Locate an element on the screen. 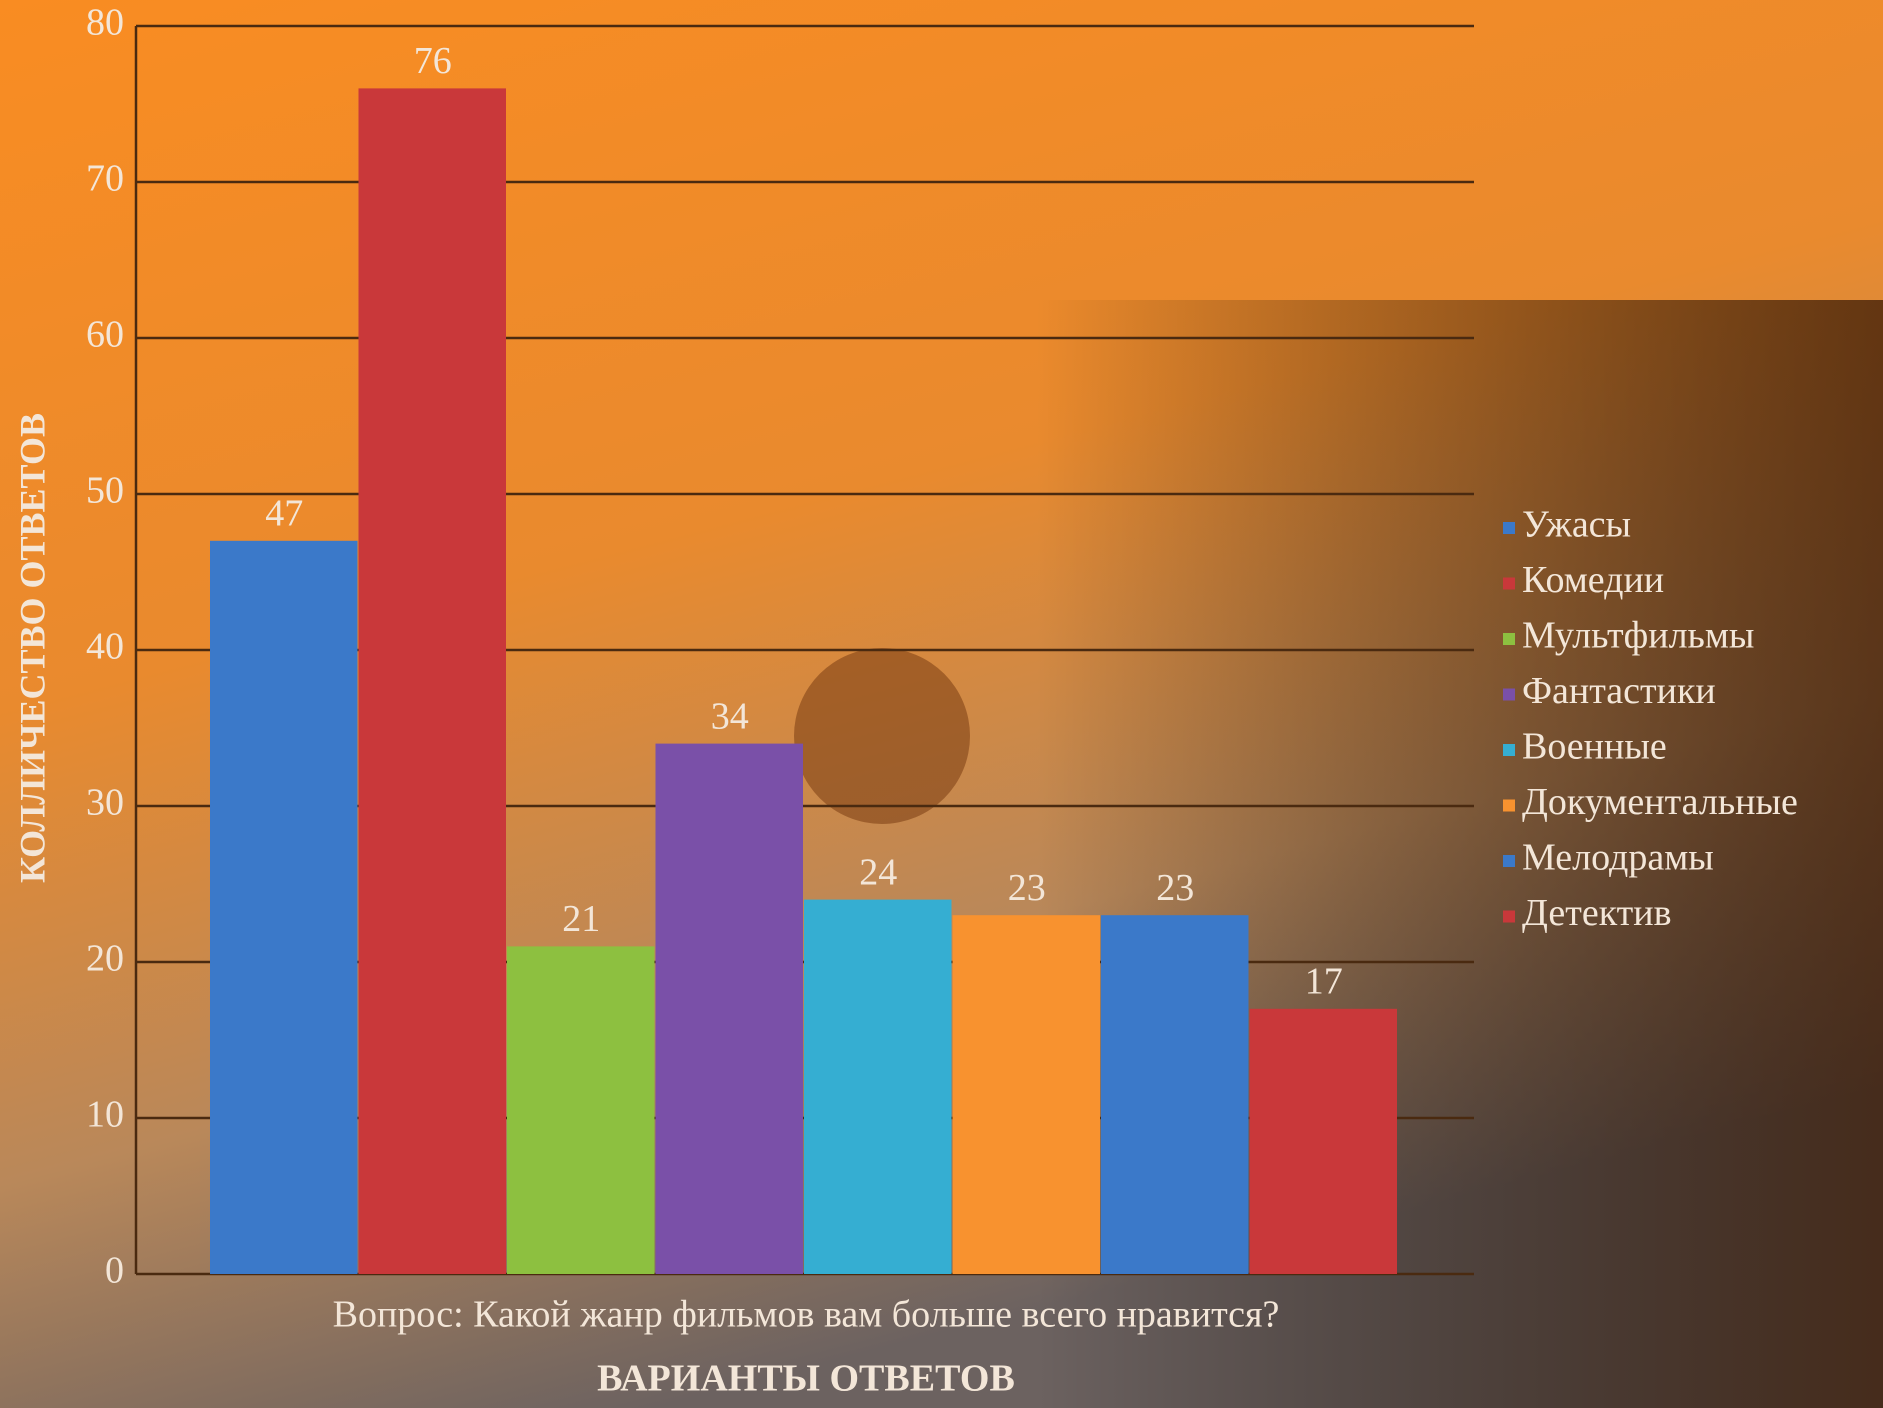 The height and width of the screenshot is (1408, 1883). y-tick-label: 10 is located at coordinates (105, 1115).